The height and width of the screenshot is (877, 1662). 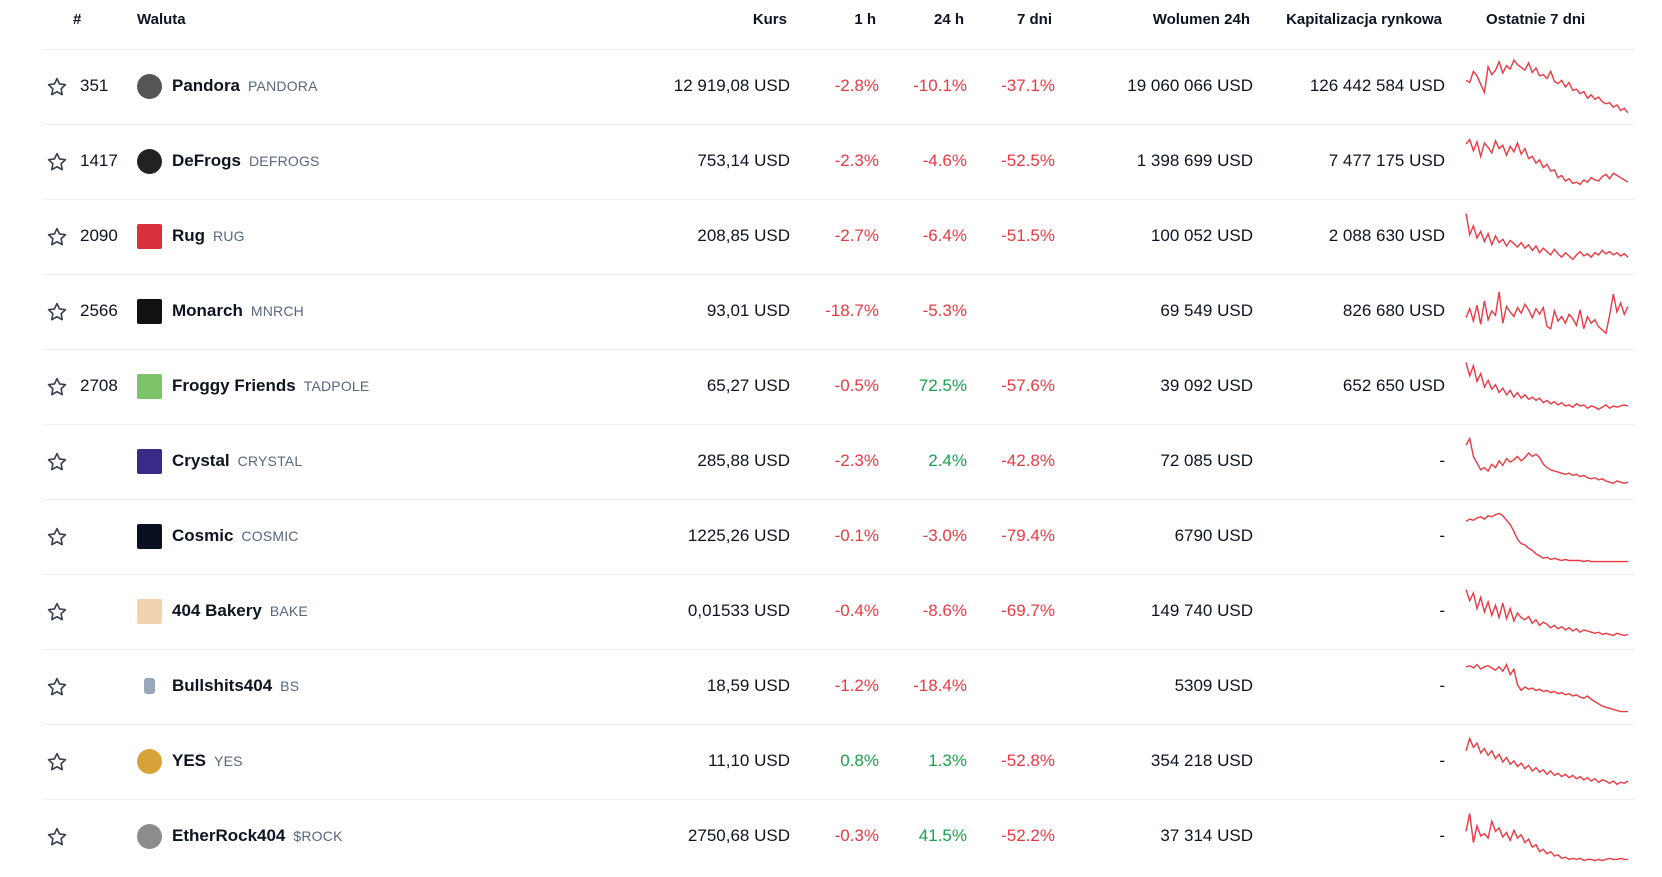 What do you see at coordinates (749, 760) in the screenshot?
I see `price: 11,10 USD` at bounding box center [749, 760].